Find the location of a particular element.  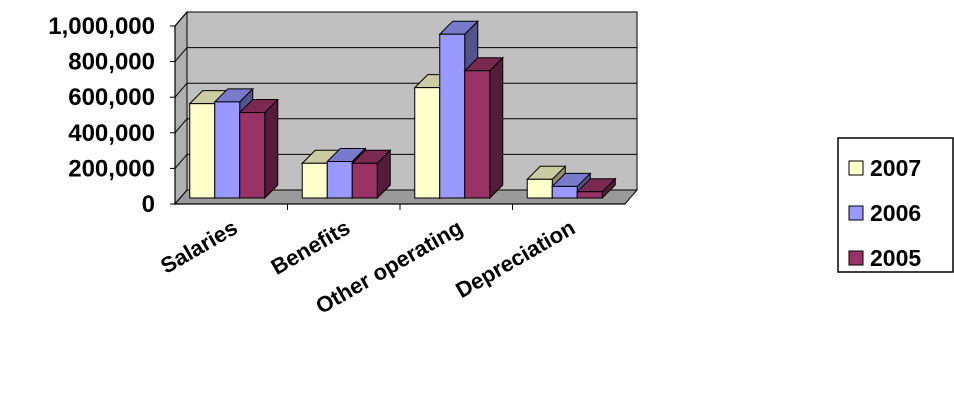

x-tick-label: Benefits is located at coordinates (311, 247).